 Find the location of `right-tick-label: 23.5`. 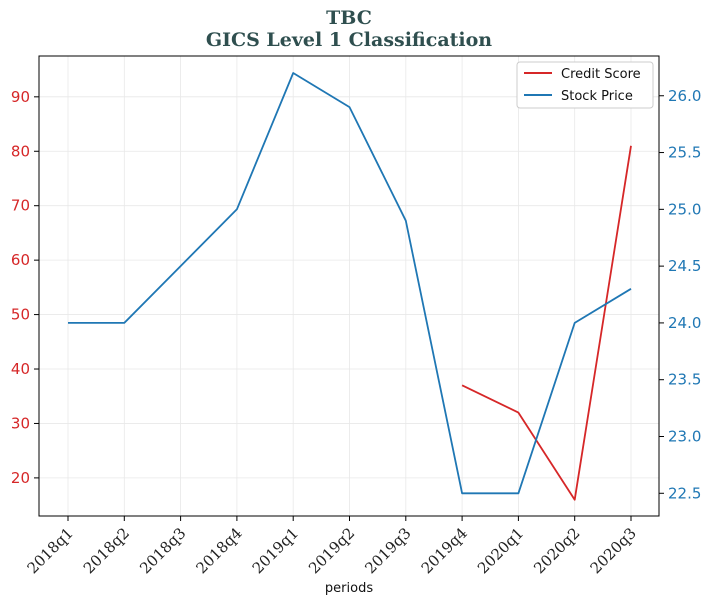

right-tick-label: 23.5 is located at coordinates (684, 380).